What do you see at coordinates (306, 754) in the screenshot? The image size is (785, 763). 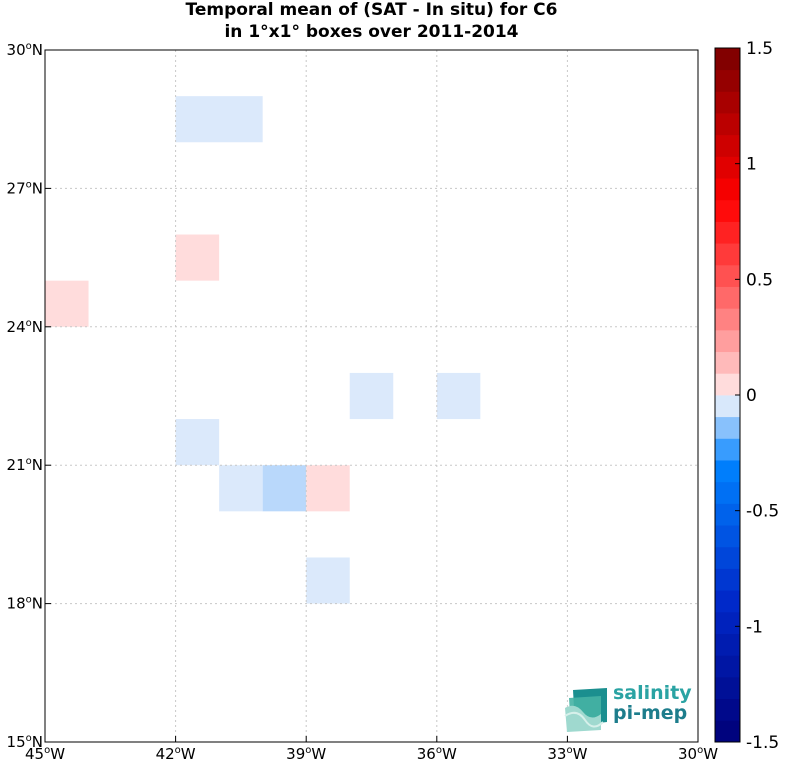 I see `x-tick-label: 39oW` at bounding box center [306, 754].